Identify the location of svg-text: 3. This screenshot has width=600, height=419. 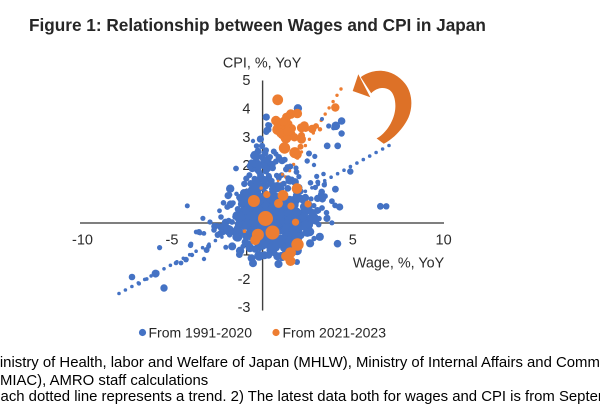
(246, 138).